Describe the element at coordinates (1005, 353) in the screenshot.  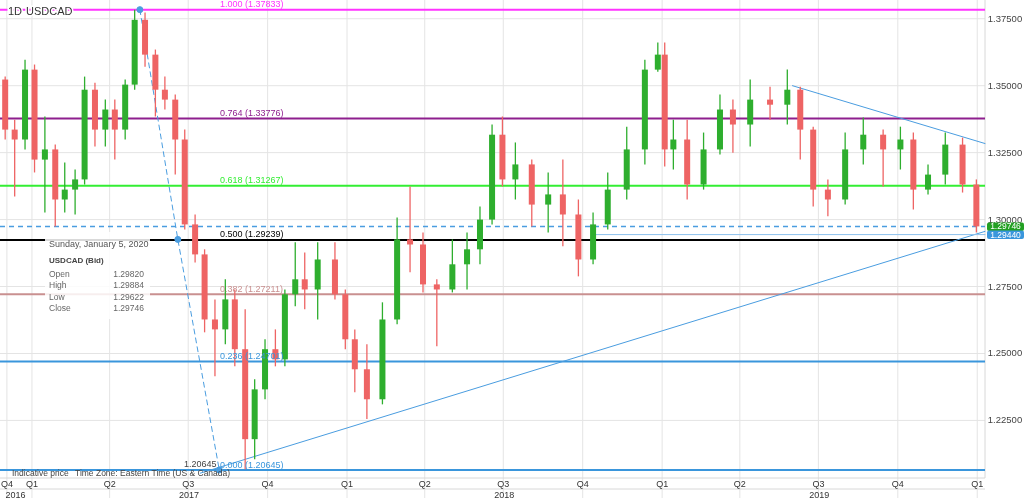
I see `y-tick-label: 1.25000` at that location.